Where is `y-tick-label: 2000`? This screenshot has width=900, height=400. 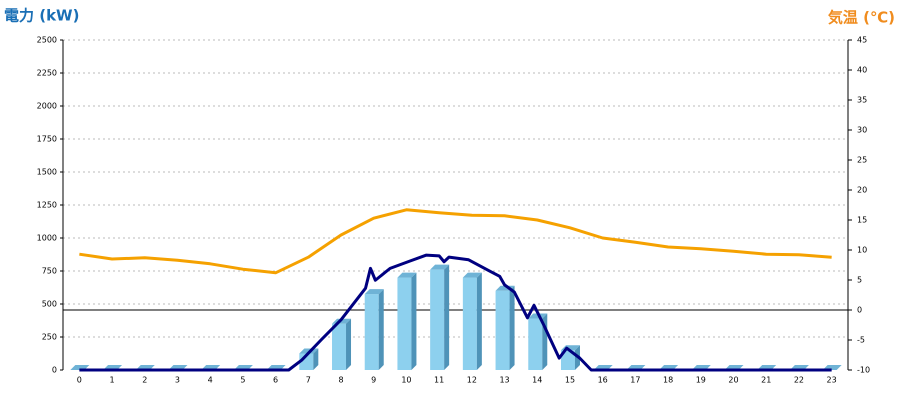 y-tick-label: 2000 is located at coordinates (47, 106).